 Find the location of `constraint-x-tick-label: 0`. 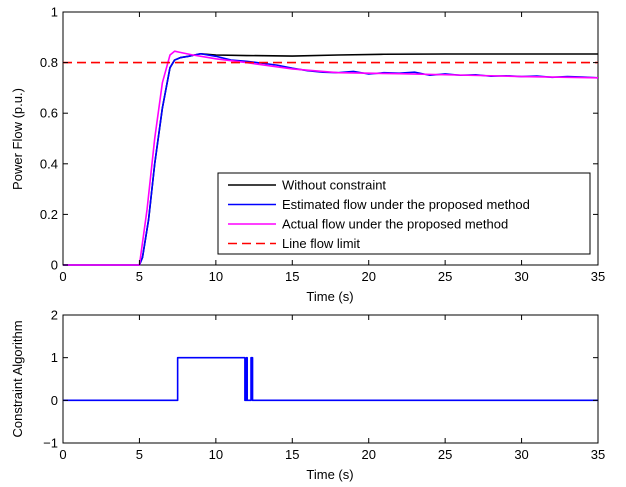

constraint-x-tick-label: 0 is located at coordinates (62, 454).